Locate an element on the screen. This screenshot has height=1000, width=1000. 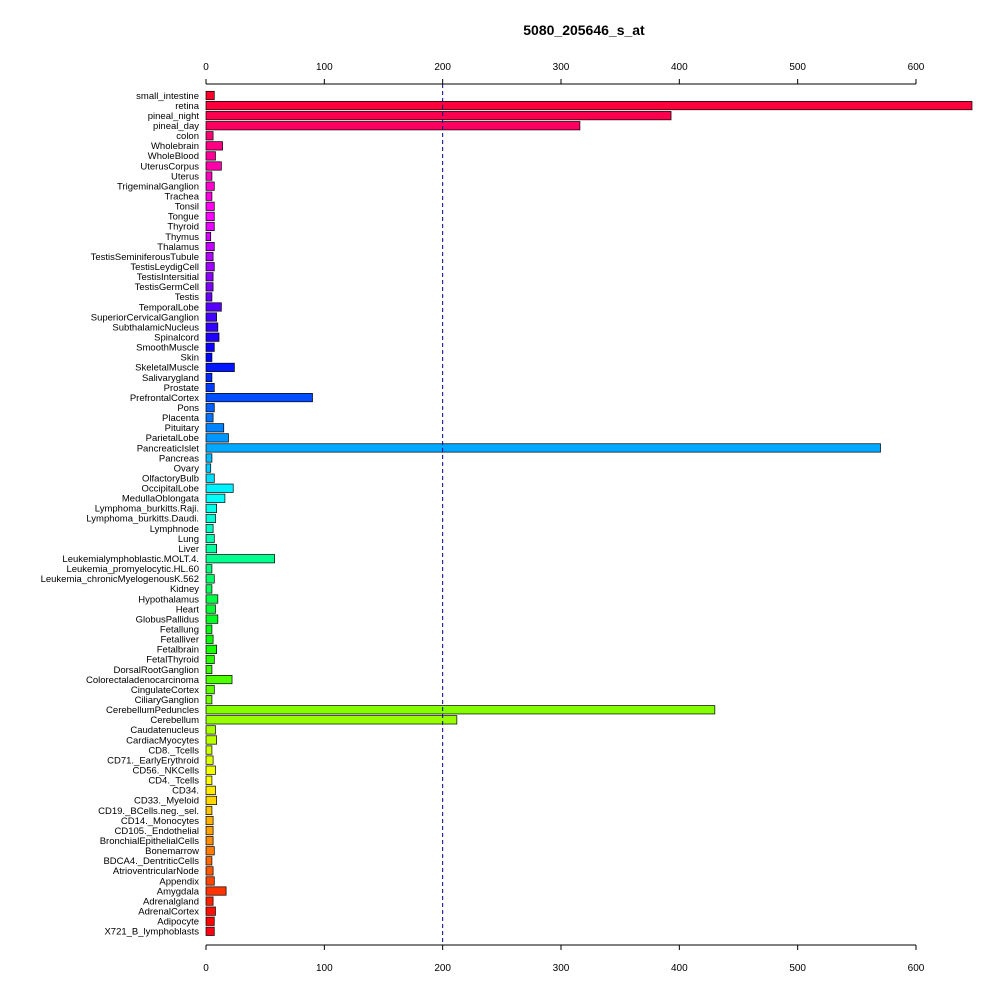
bar-Prostate is located at coordinates (210, 387).